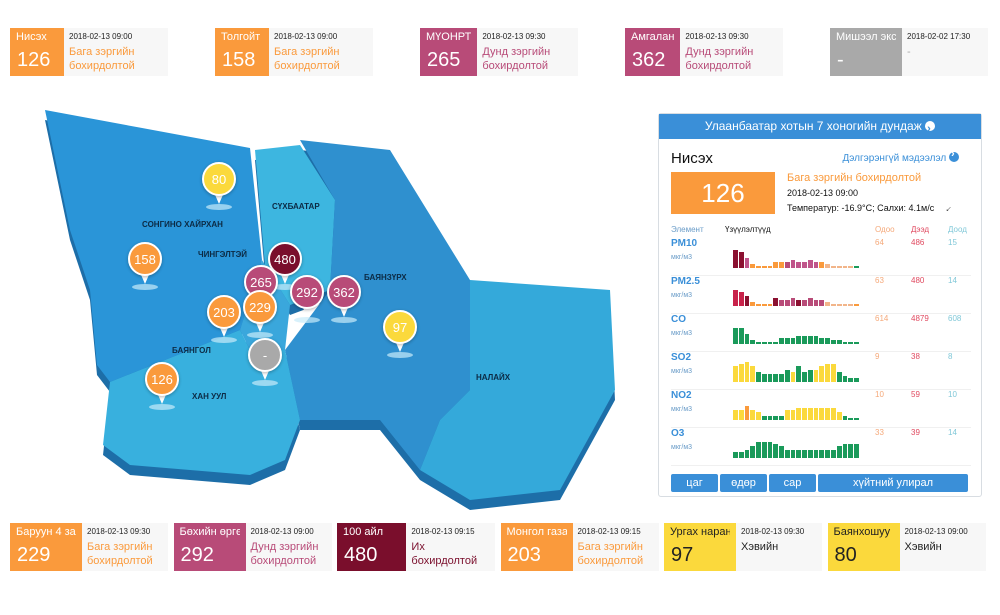  I want to click on district-bayanzurkh, so click(377, 305).